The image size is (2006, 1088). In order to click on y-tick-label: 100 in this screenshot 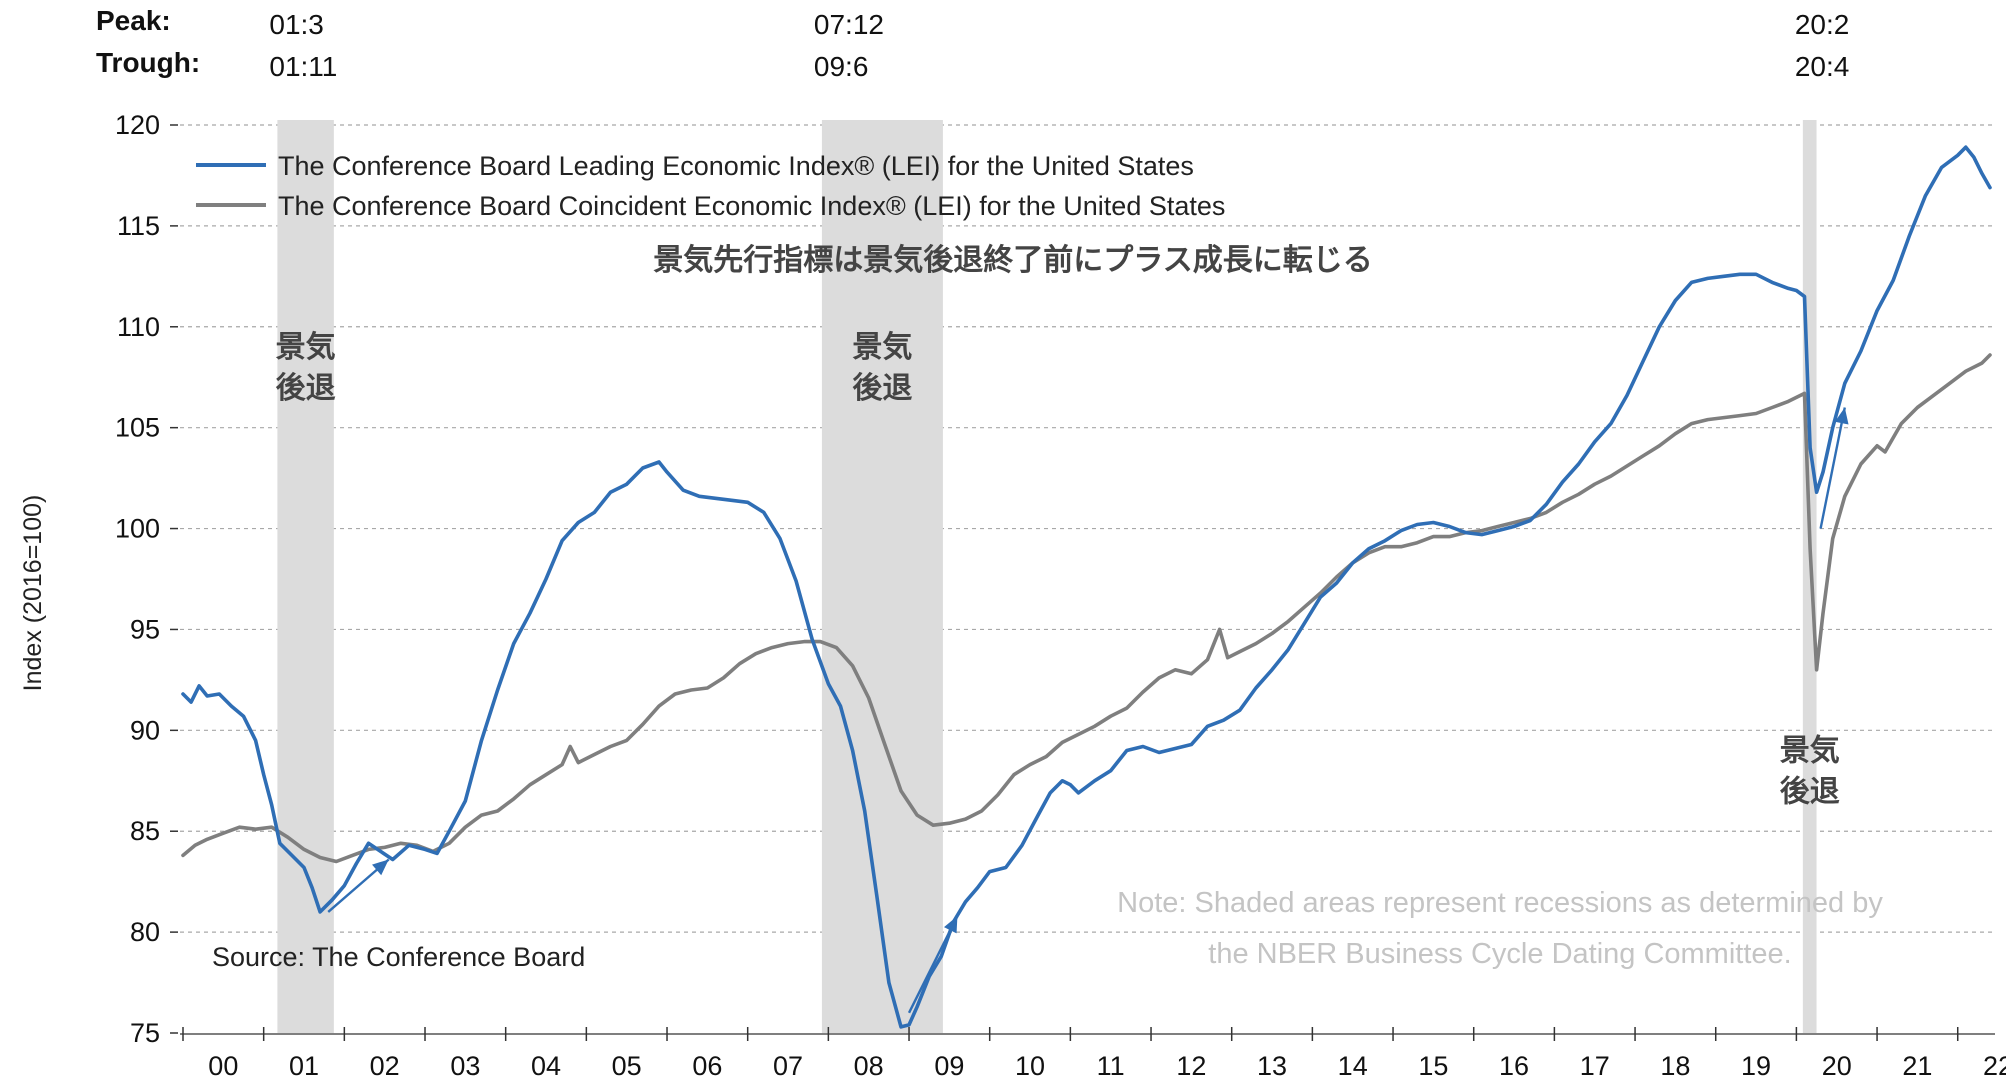, I will do `click(137, 529)`.